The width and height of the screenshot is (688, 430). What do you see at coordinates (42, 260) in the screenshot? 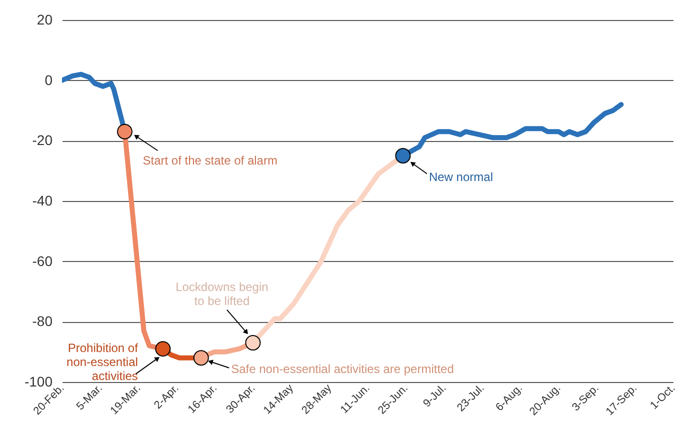
I see `y-tick-label: -60` at bounding box center [42, 260].